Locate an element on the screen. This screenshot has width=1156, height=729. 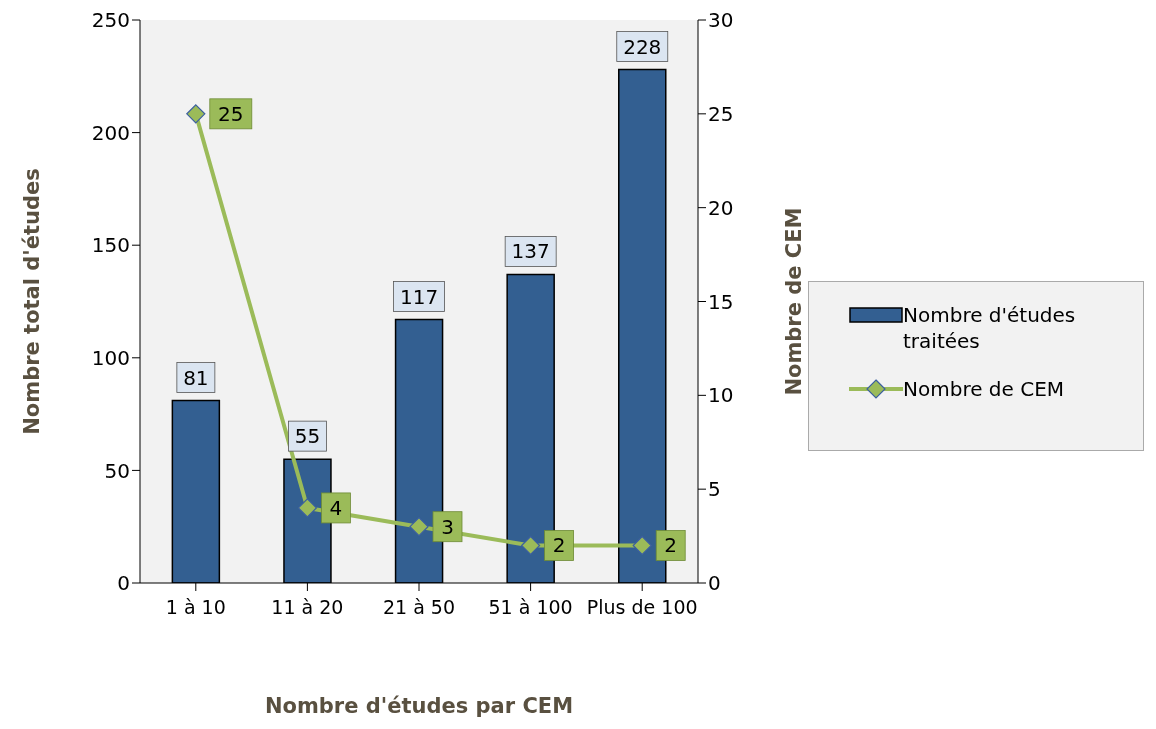
x-tick-label: 11 à 20 is located at coordinates (307, 607).